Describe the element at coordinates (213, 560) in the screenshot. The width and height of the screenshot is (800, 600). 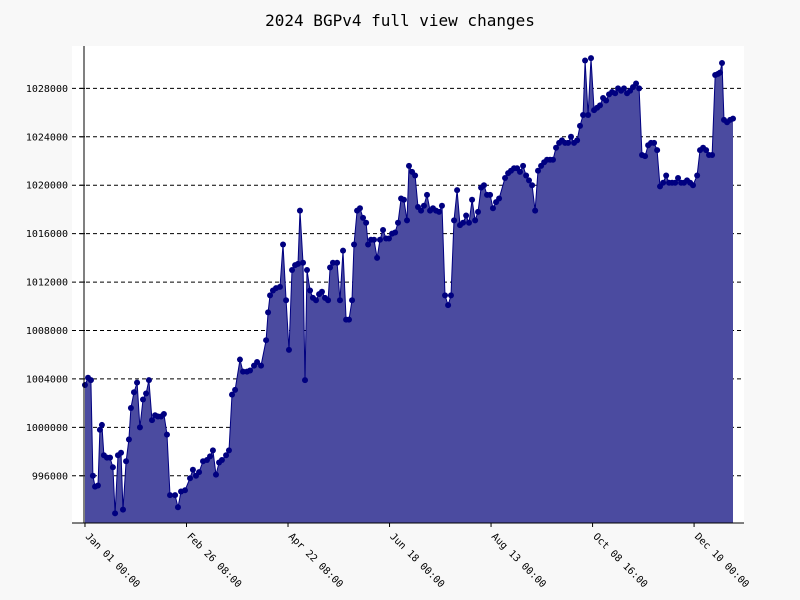
I see `x-tick-label: Feb 26 08:00` at that location.